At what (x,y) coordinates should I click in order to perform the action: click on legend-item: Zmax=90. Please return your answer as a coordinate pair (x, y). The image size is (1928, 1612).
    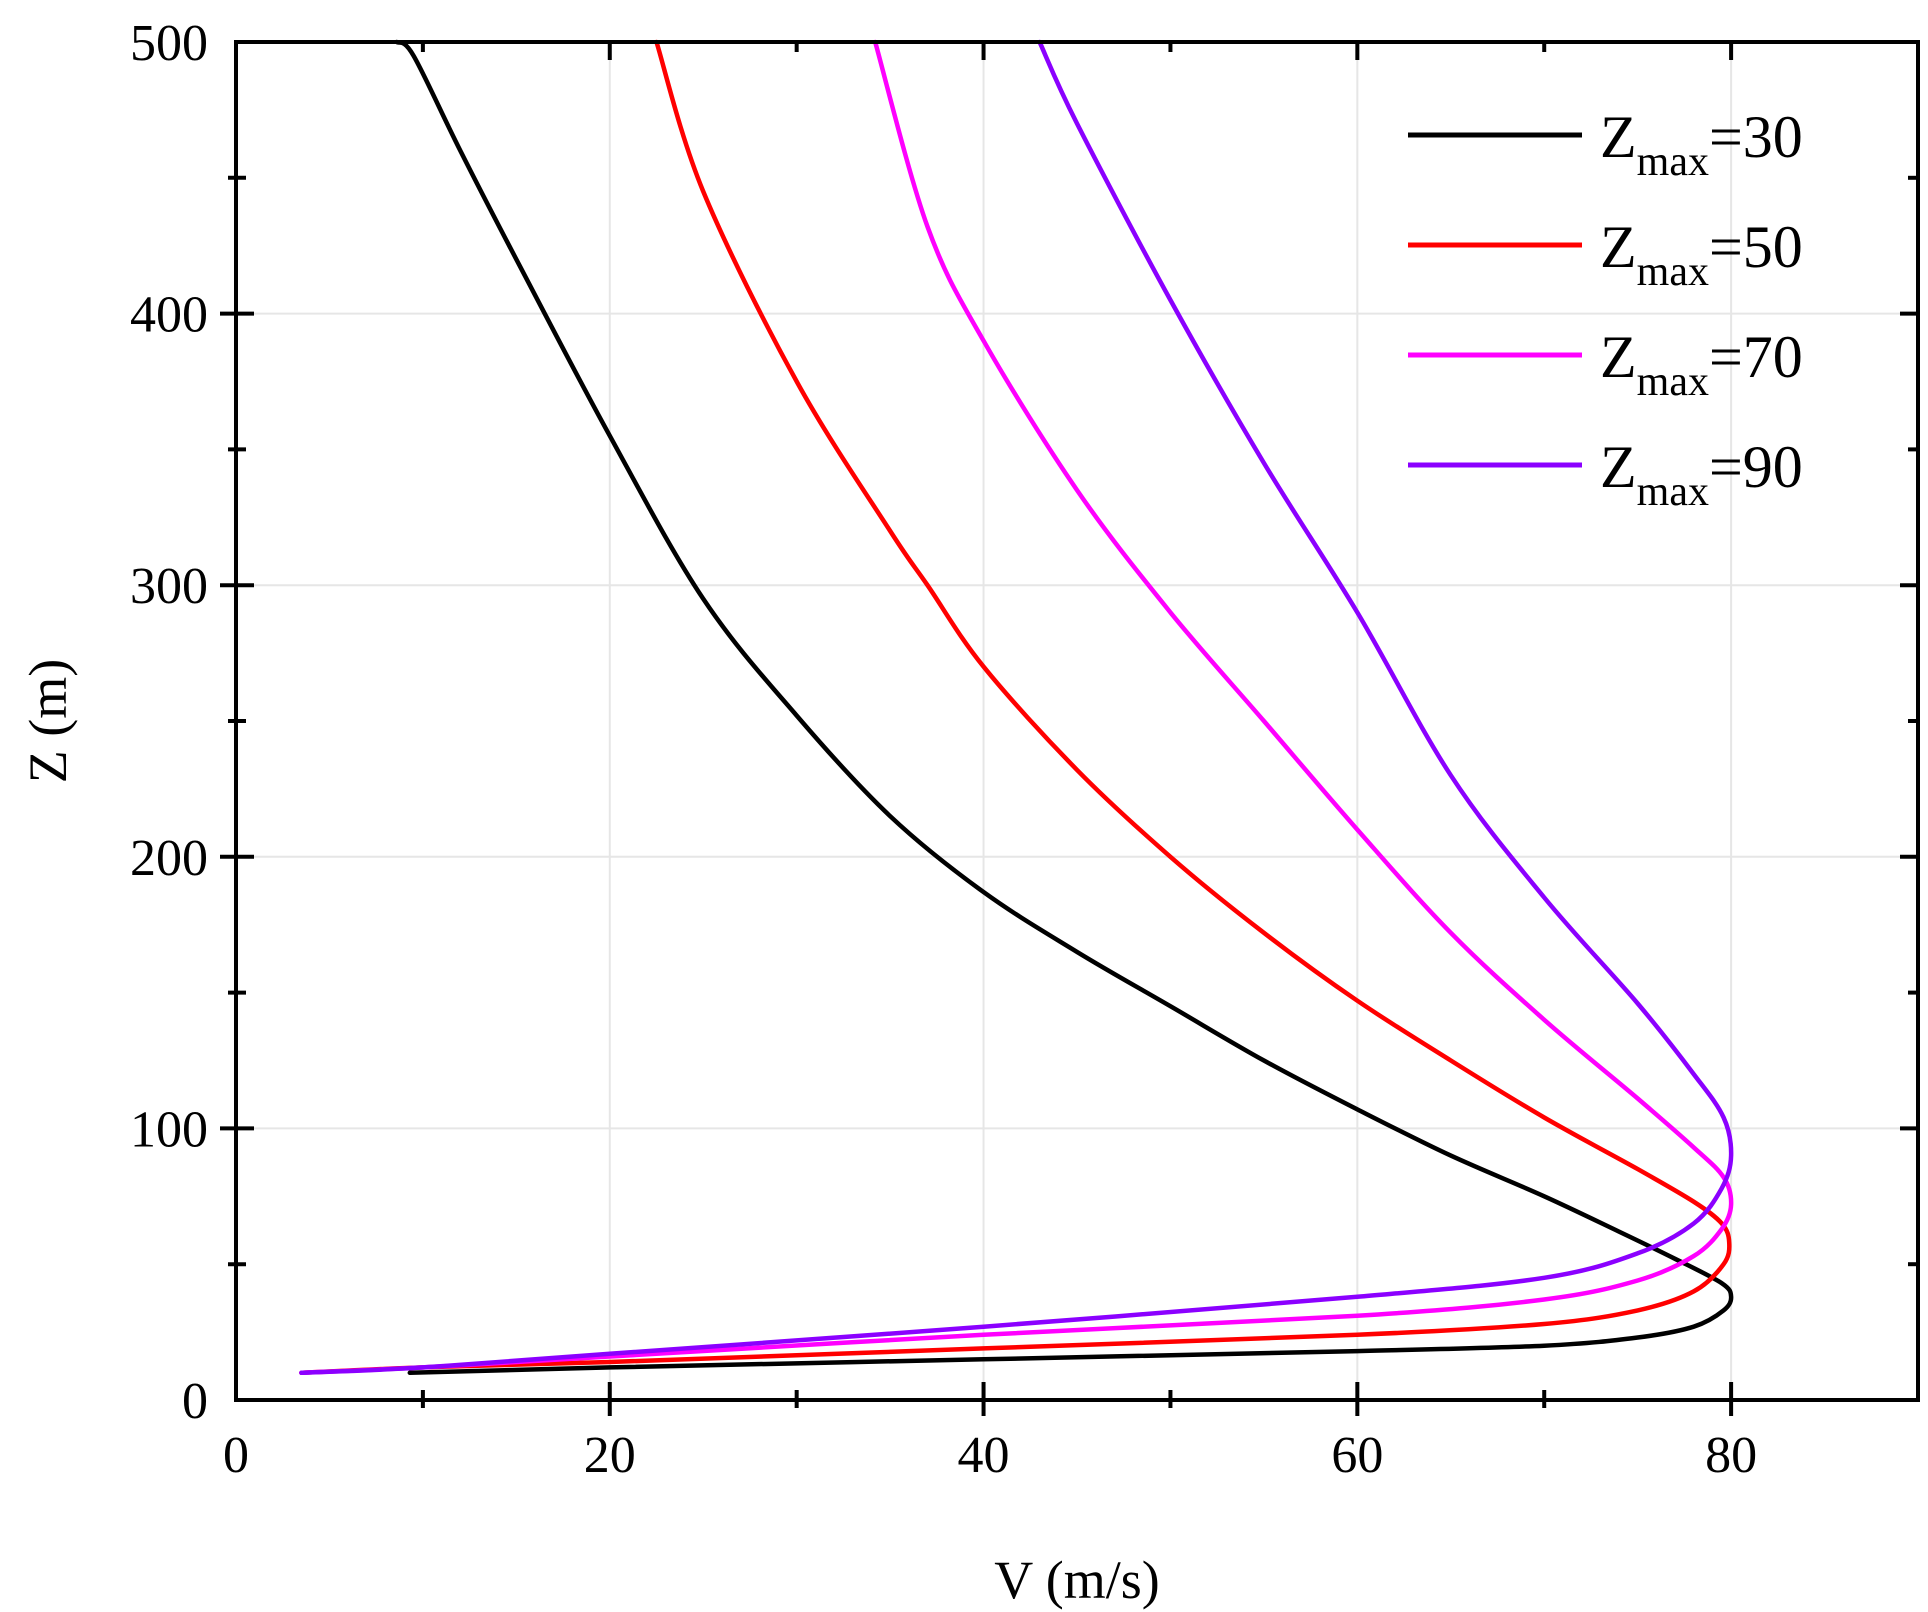
    Looking at the image, I should click on (1605, 474).